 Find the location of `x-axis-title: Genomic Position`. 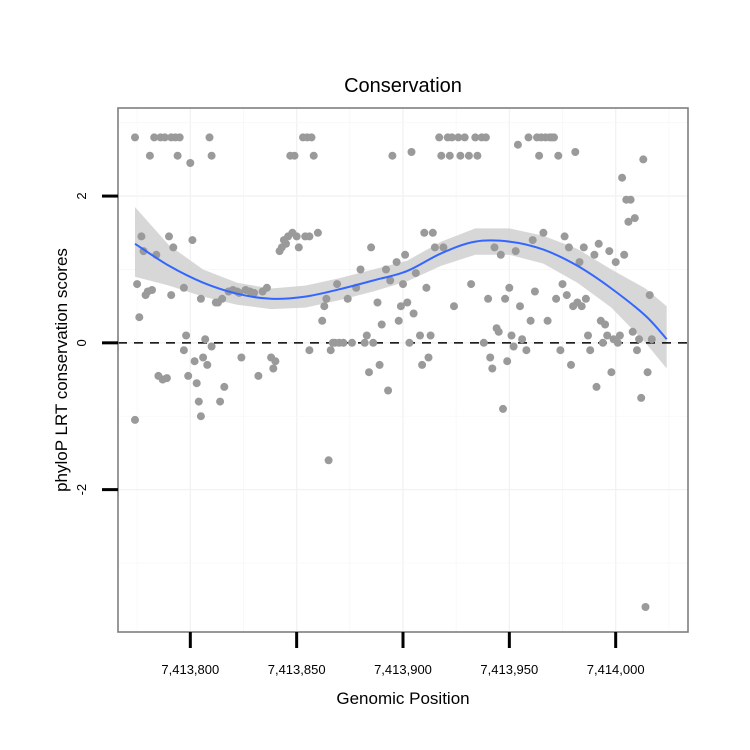

x-axis-title: Genomic Position is located at coordinates (402, 698).